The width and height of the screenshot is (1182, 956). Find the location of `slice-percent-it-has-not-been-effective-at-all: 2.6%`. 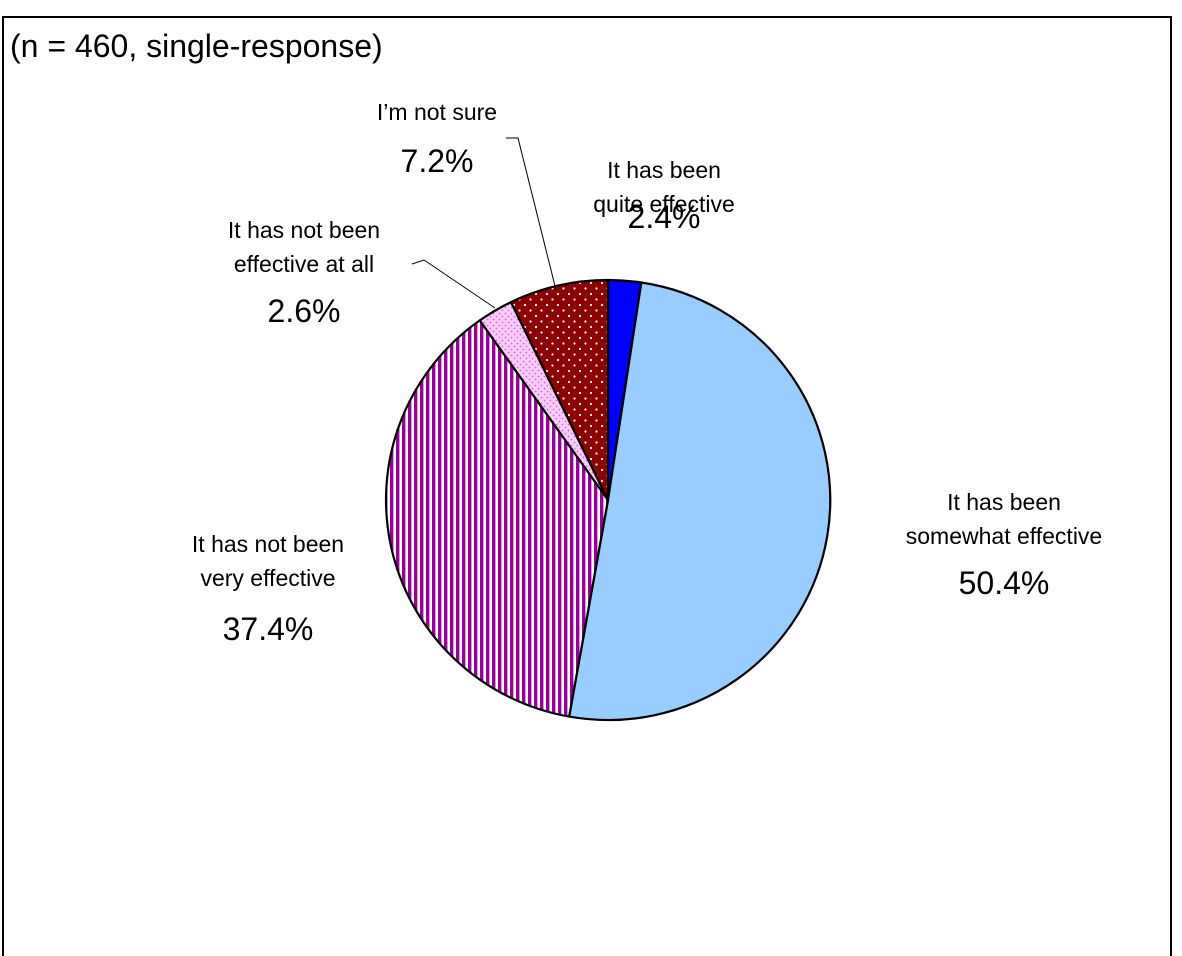

slice-percent-it-has-not-been-effective-at-all: 2.6% is located at coordinates (304, 311).